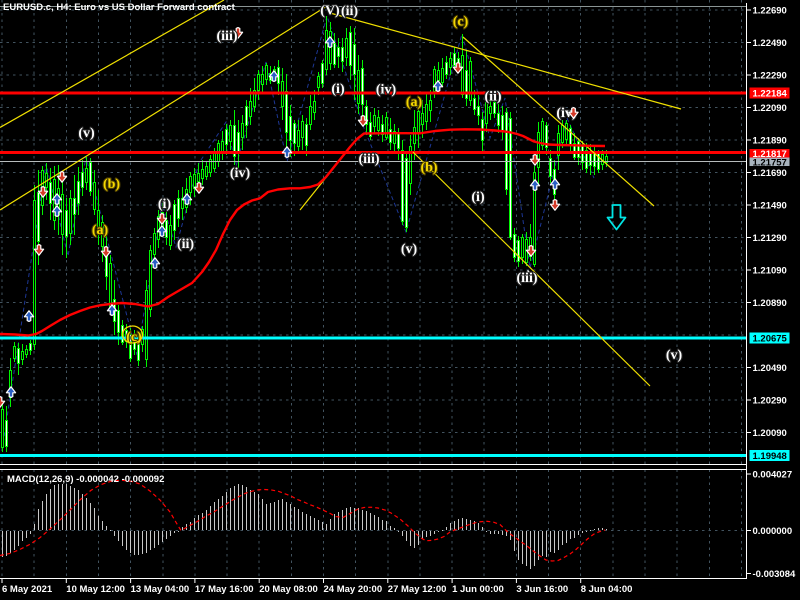 The height and width of the screenshot is (600, 800). Describe the element at coordinates (288, 589) in the screenshot. I see `svg-text: 20 May 08:00` at that location.